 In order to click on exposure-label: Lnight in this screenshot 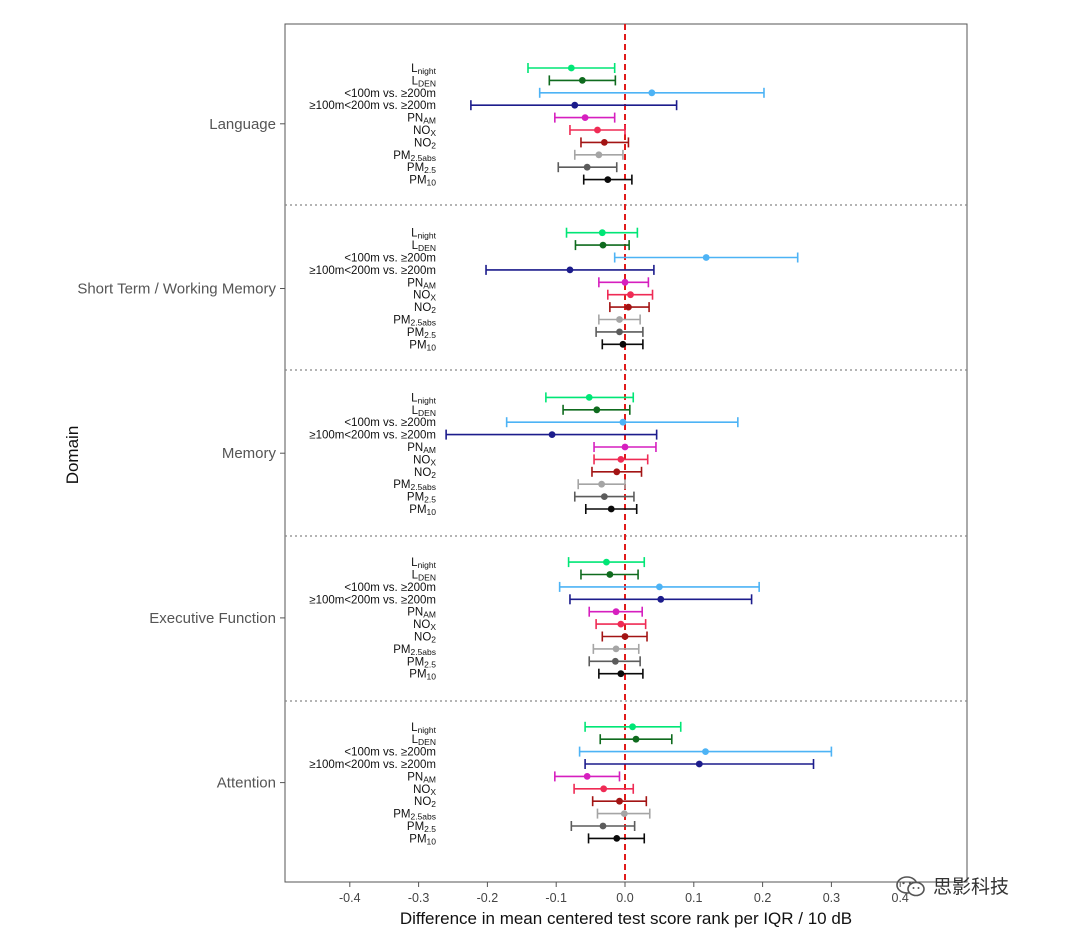, I will do `click(423, 563)`.